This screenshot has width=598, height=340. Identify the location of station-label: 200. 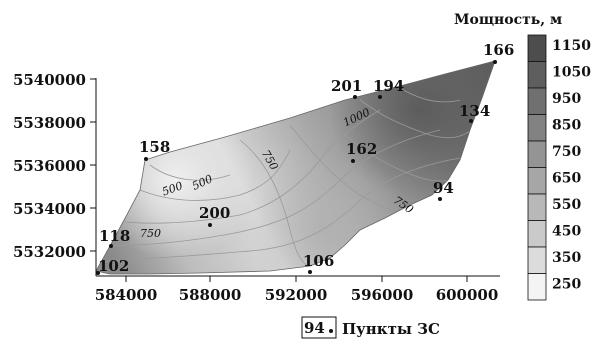
(214, 213).